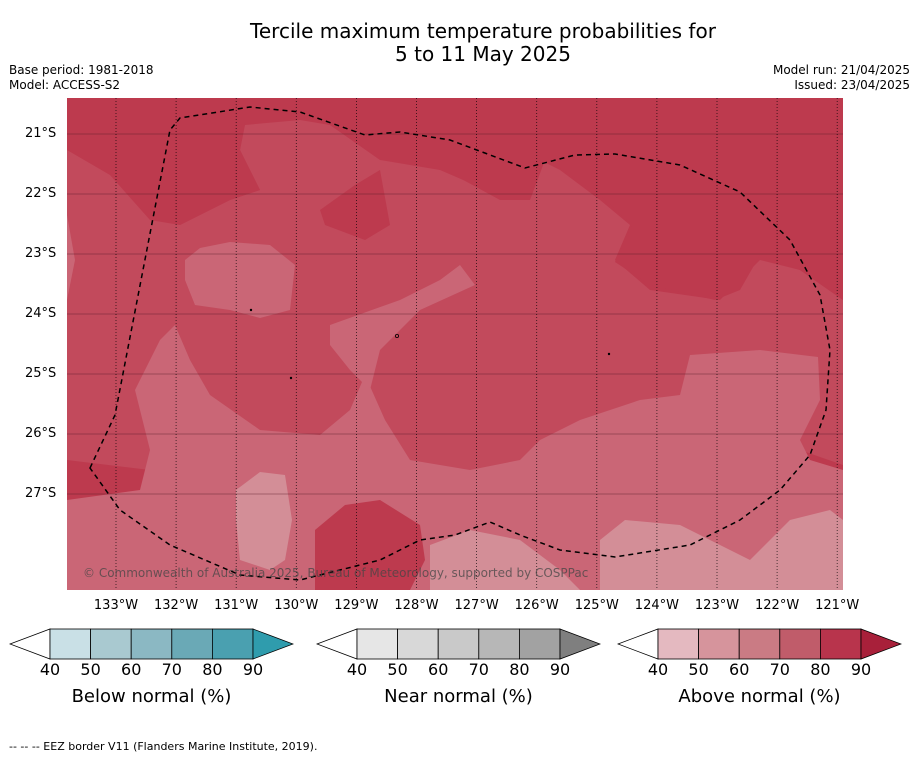 This screenshot has height=758, width=919. I want to click on meta-left: Base period: 1981-2018 Model: ACCESS-S2, so click(81, 78).